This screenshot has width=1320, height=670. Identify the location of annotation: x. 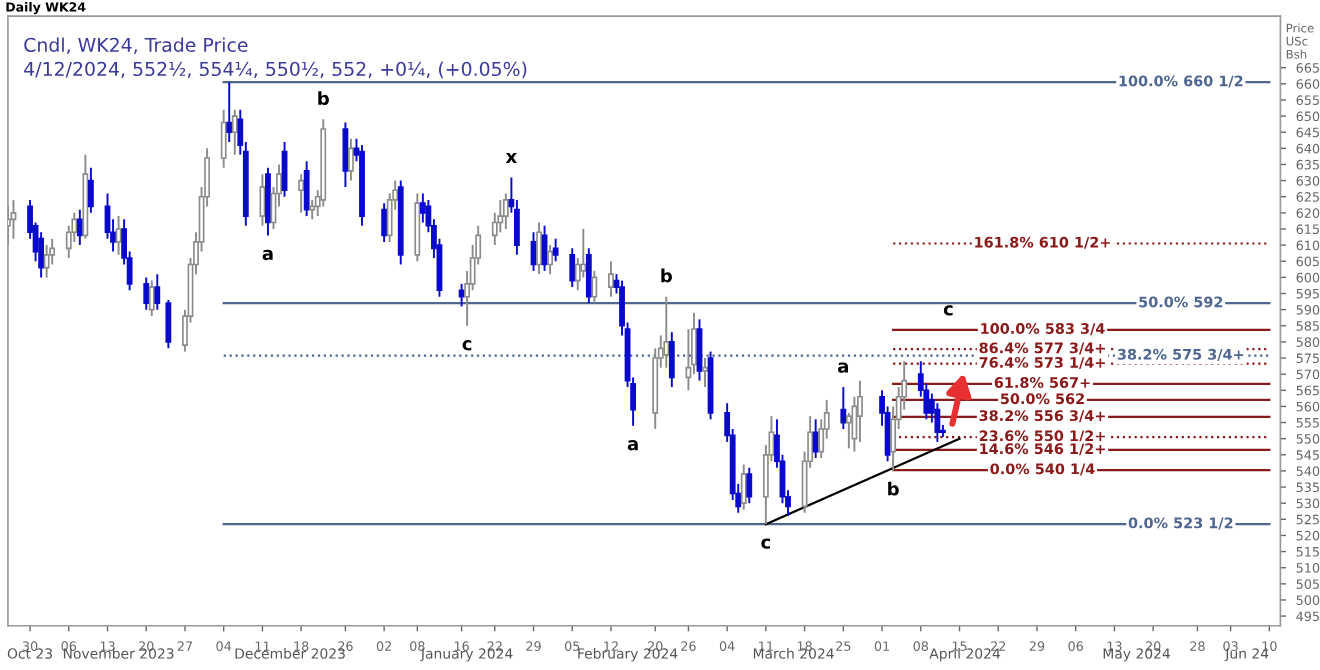
(511, 158).